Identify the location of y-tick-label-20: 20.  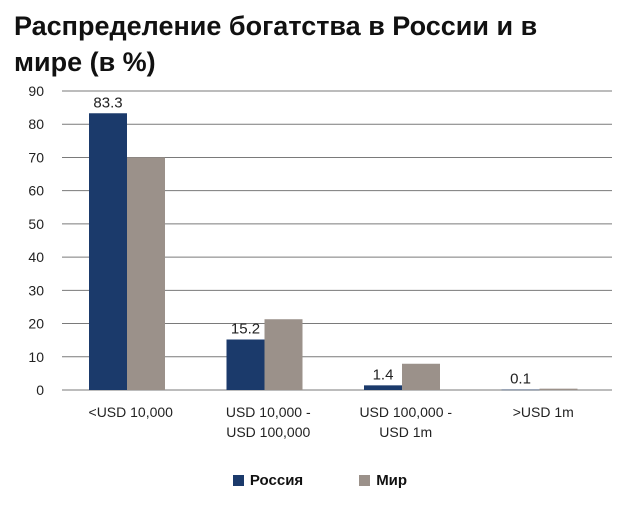
(36, 324).